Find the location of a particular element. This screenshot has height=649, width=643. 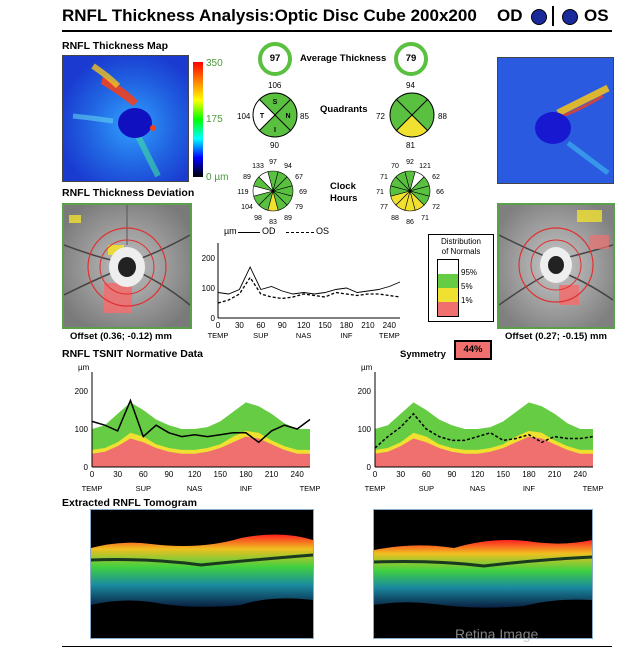

svg-text: I is located at coordinates (275, 130).